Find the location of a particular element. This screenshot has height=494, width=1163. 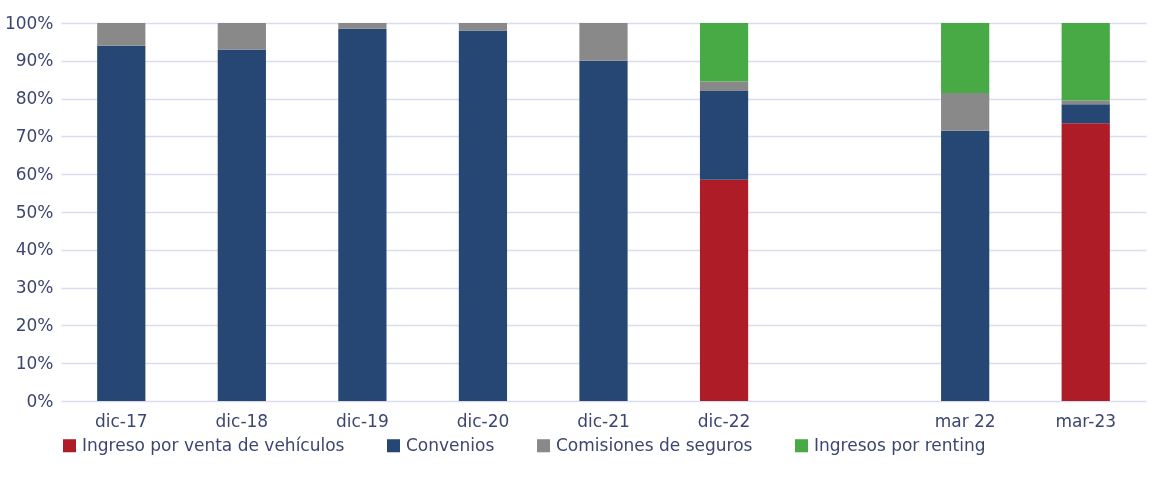

y-tick-label: 10% is located at coordinates (34, 362).